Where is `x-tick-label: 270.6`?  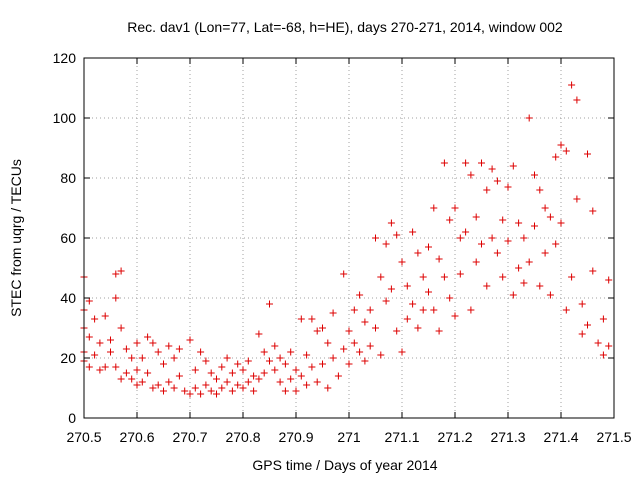 x-tick-label: 270.6 is located at coordinates (136, 437).